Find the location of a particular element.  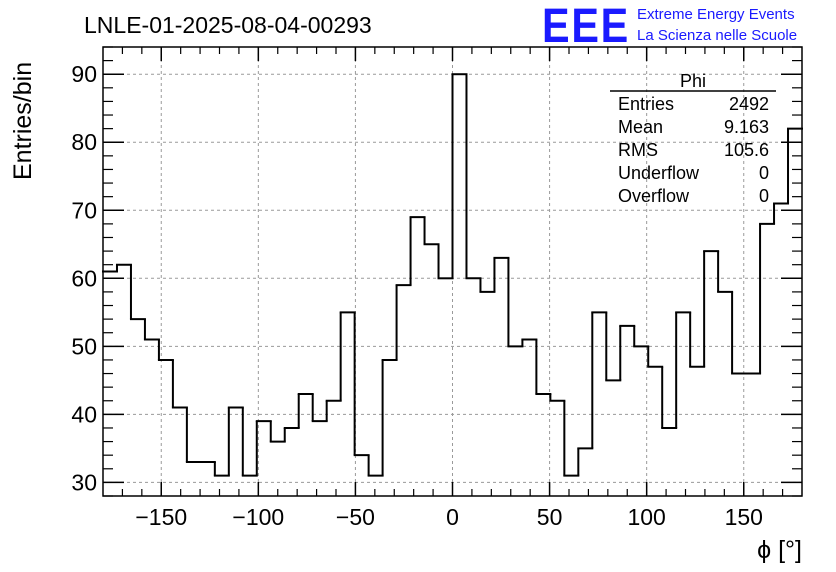

y-tick-label: 60 is located at coordinates (84, 278).